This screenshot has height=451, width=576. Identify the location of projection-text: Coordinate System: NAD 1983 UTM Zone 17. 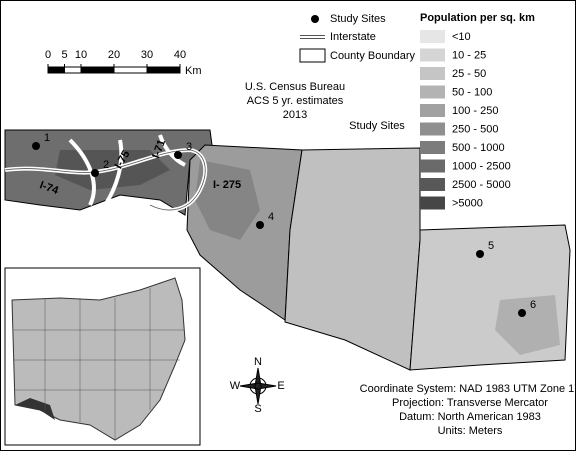
(468, 389).